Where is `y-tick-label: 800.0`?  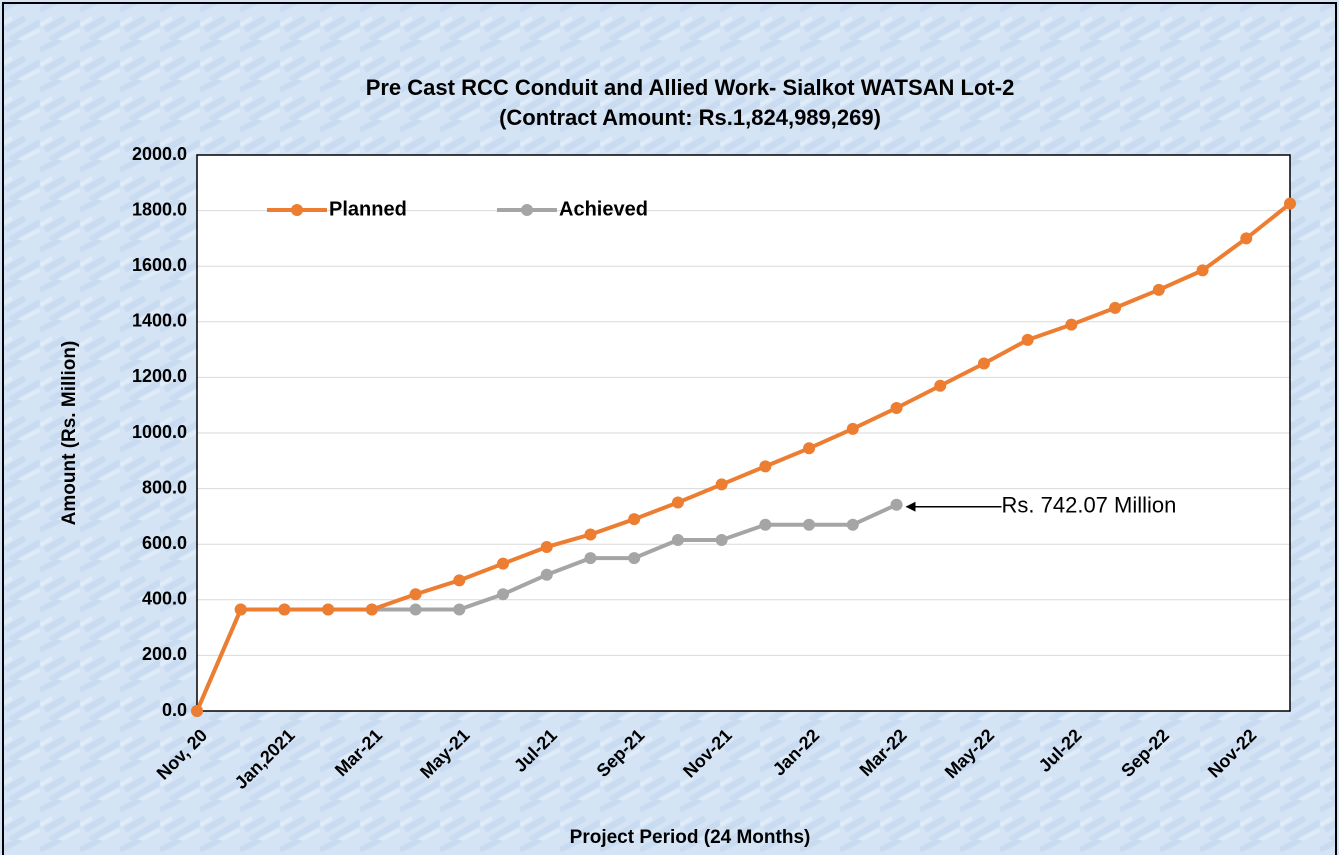
y-tick-label: 800.0 is located at coordinates (164, 487).